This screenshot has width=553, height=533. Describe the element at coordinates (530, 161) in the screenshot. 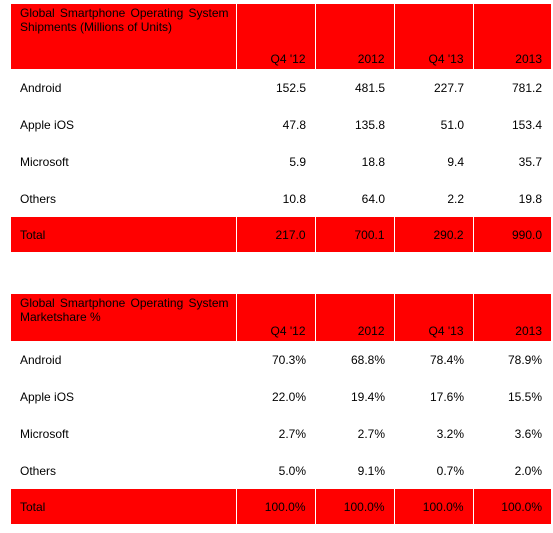

I see `table-cell: 35.7` at that location.